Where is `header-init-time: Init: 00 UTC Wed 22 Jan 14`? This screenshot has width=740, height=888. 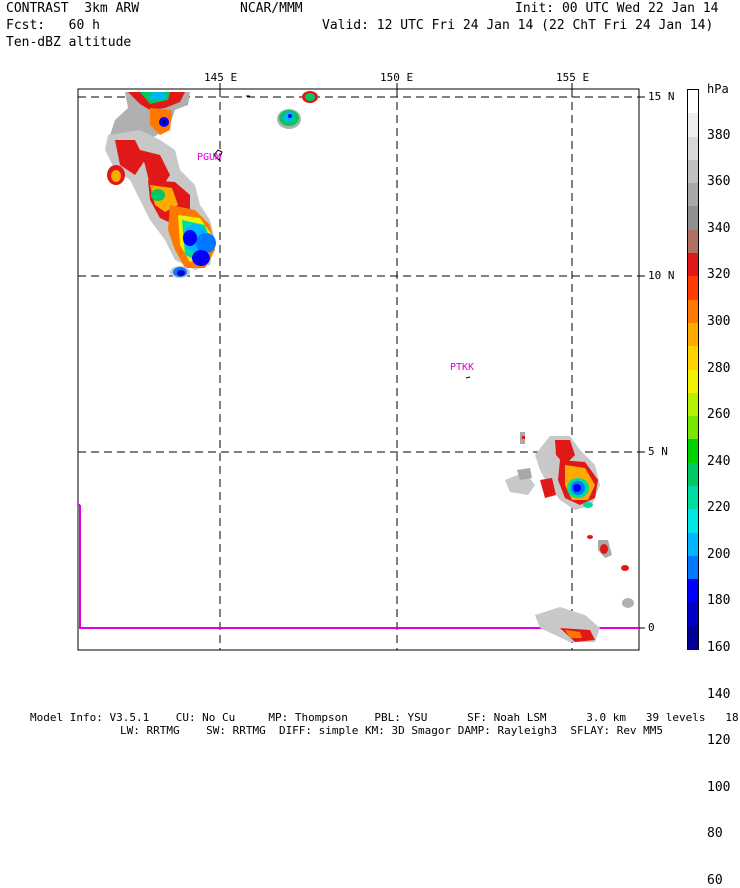 header-init-time: Init: 00 UTC Wed 22 Jan 14 is located at coordinates (617, 8).